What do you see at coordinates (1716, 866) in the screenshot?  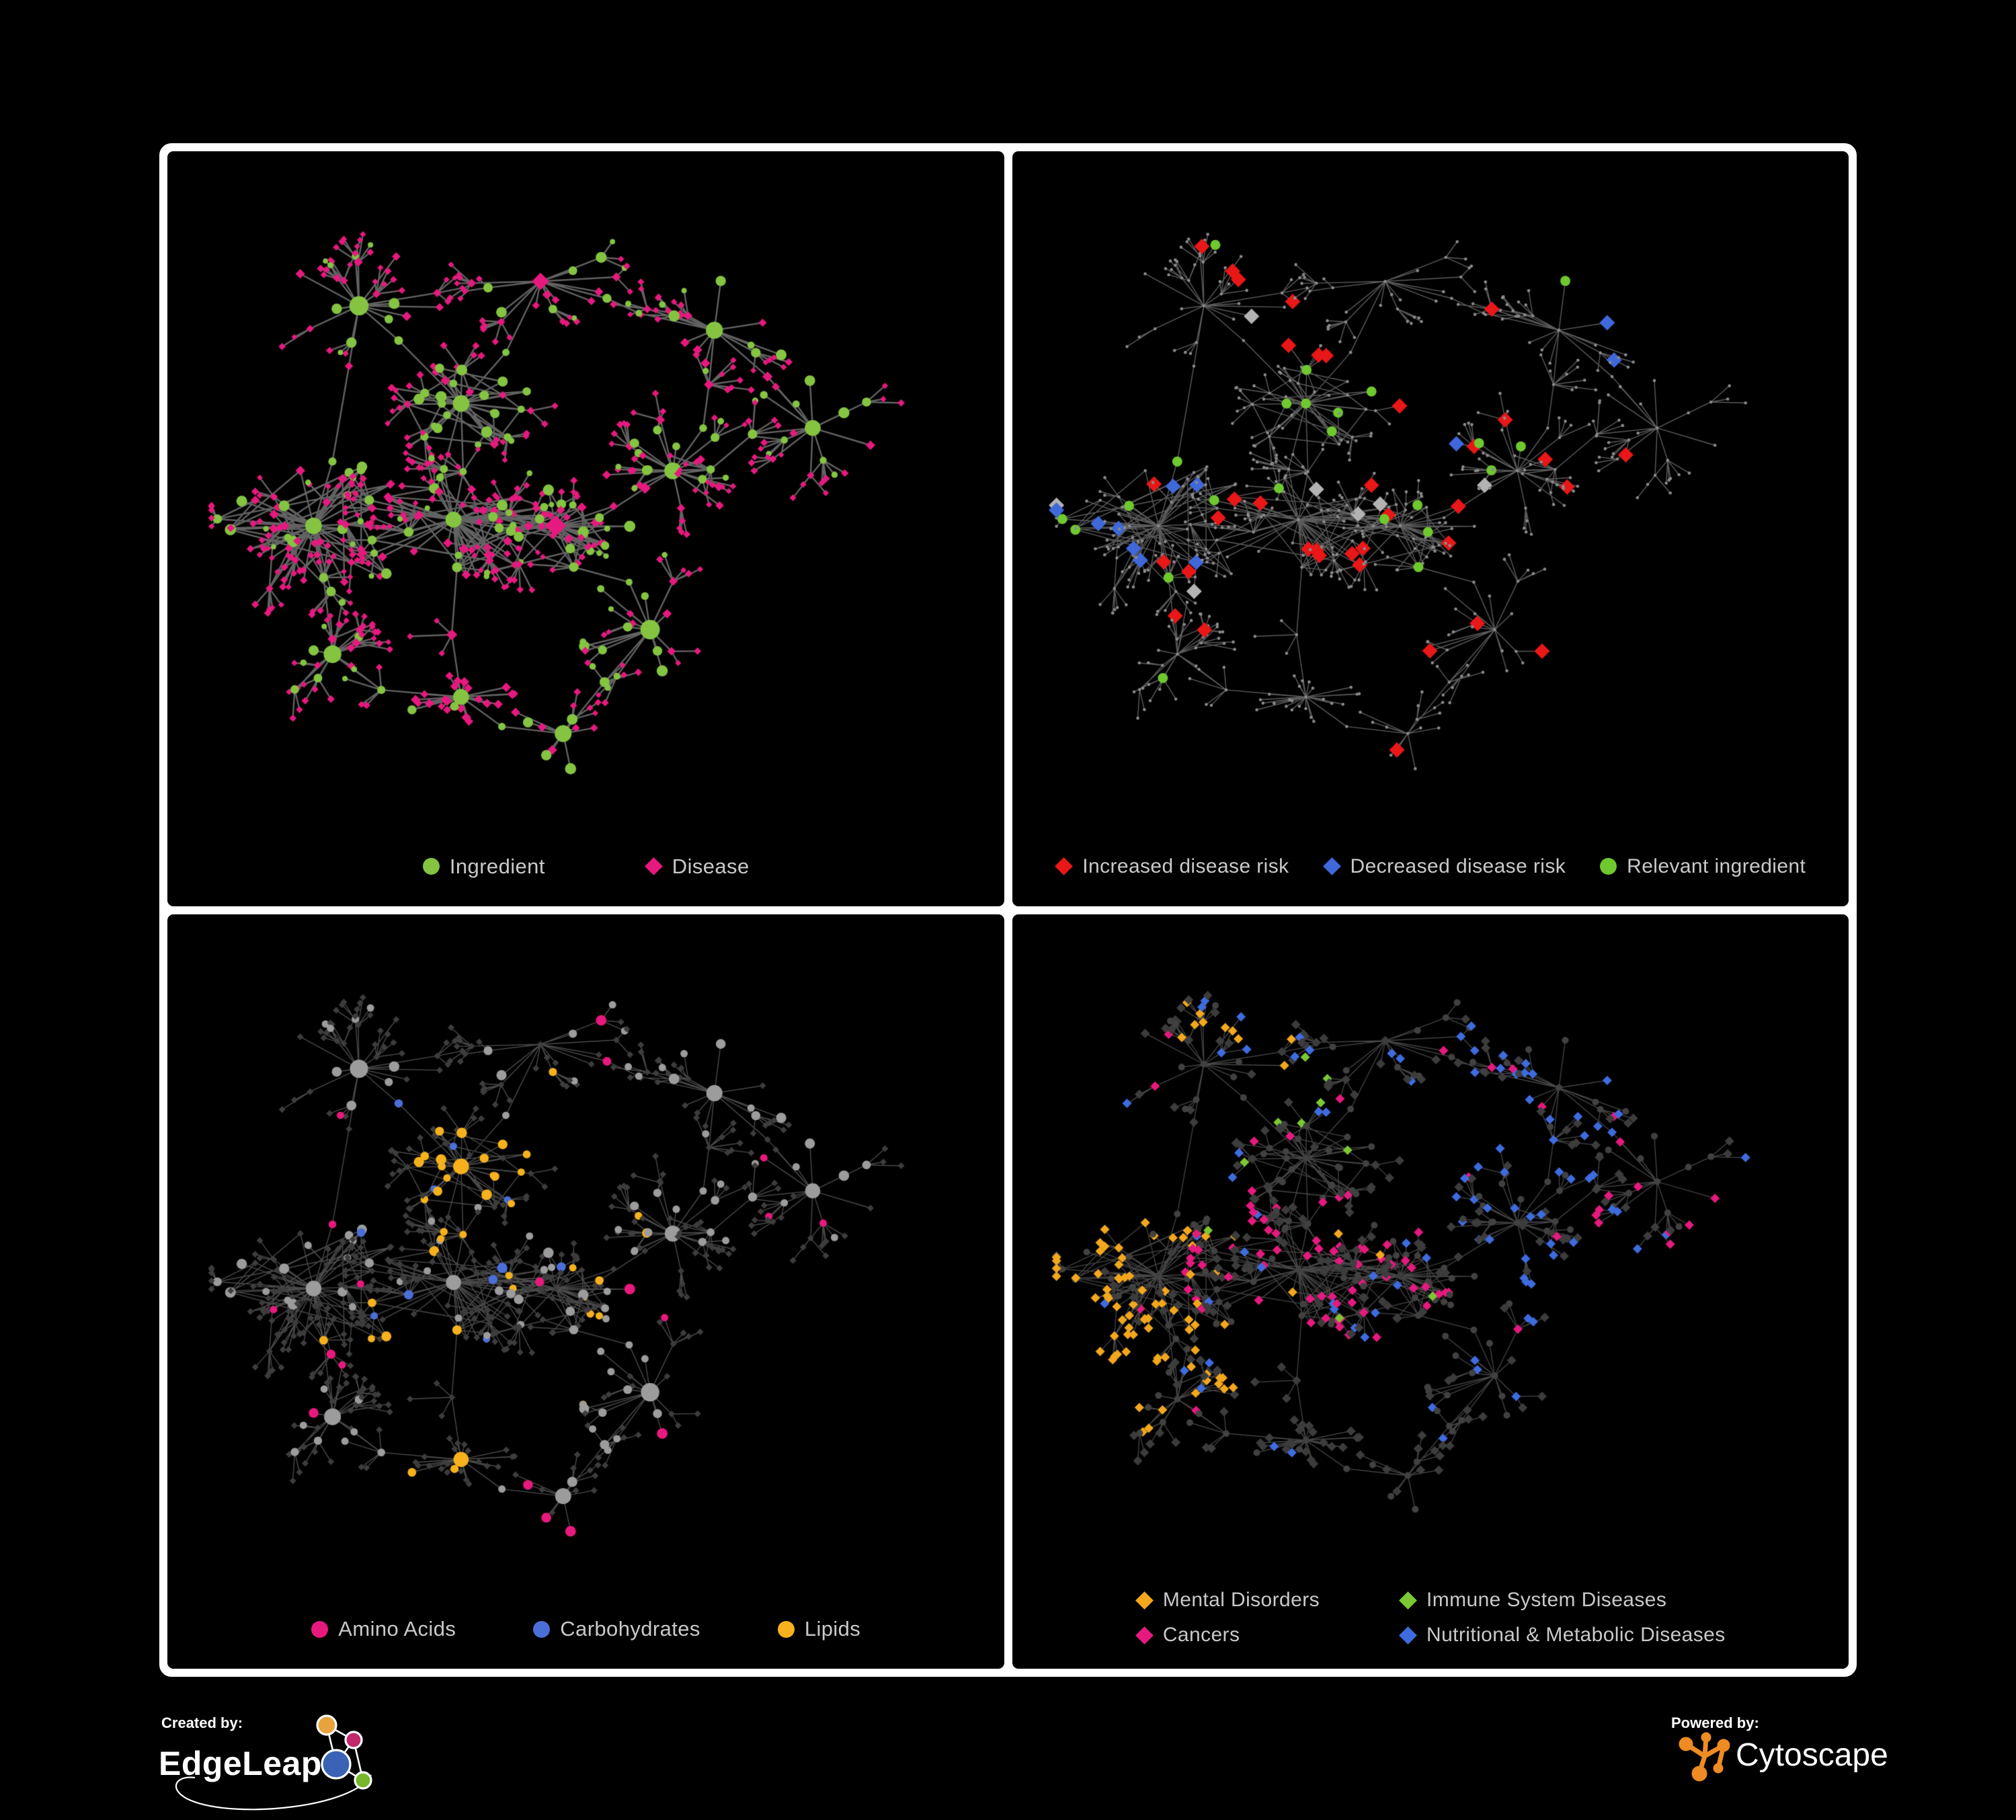 I see `legend-label: Relevant ingredient` at bounding box center [1716, 866].